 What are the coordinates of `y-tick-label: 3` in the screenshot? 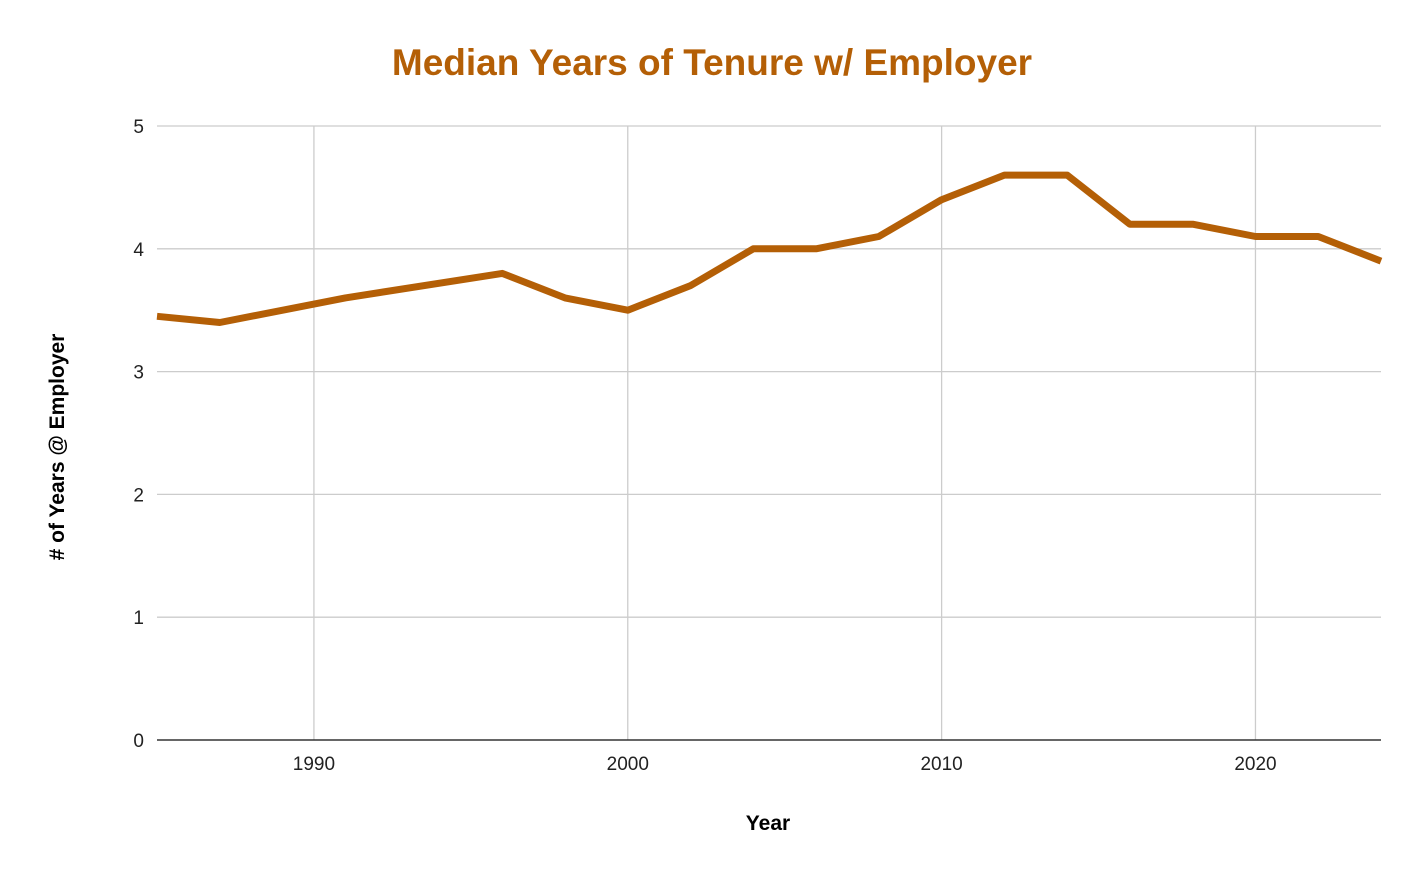 It's located at (138, 373).